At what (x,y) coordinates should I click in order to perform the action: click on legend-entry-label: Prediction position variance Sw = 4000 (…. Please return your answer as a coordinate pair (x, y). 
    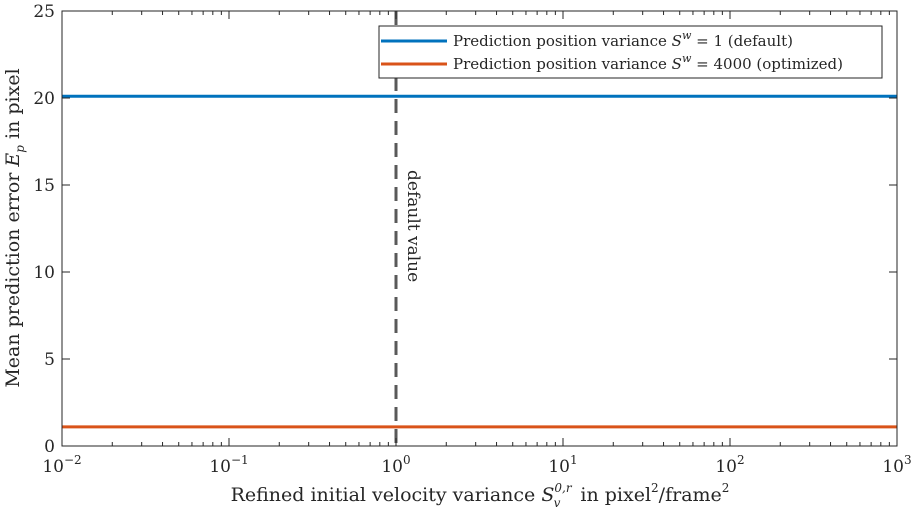
    Looking at the image, I should click on (648, 62).